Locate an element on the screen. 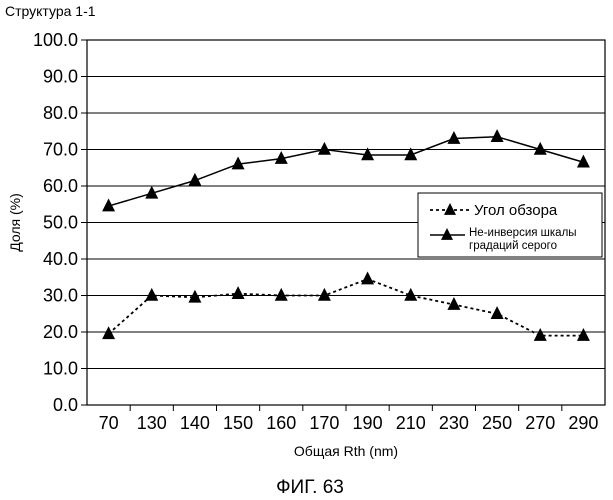 This screenshot has height=500, width=613. x-tick-label: 140 is located at coordinates (195, 423).